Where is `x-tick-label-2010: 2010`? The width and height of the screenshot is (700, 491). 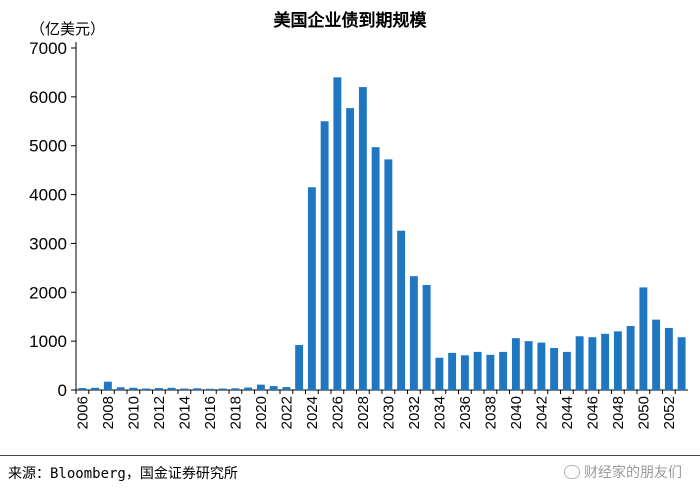
x-tick-label-2010: 2010 is located at coordinates (133, 412).